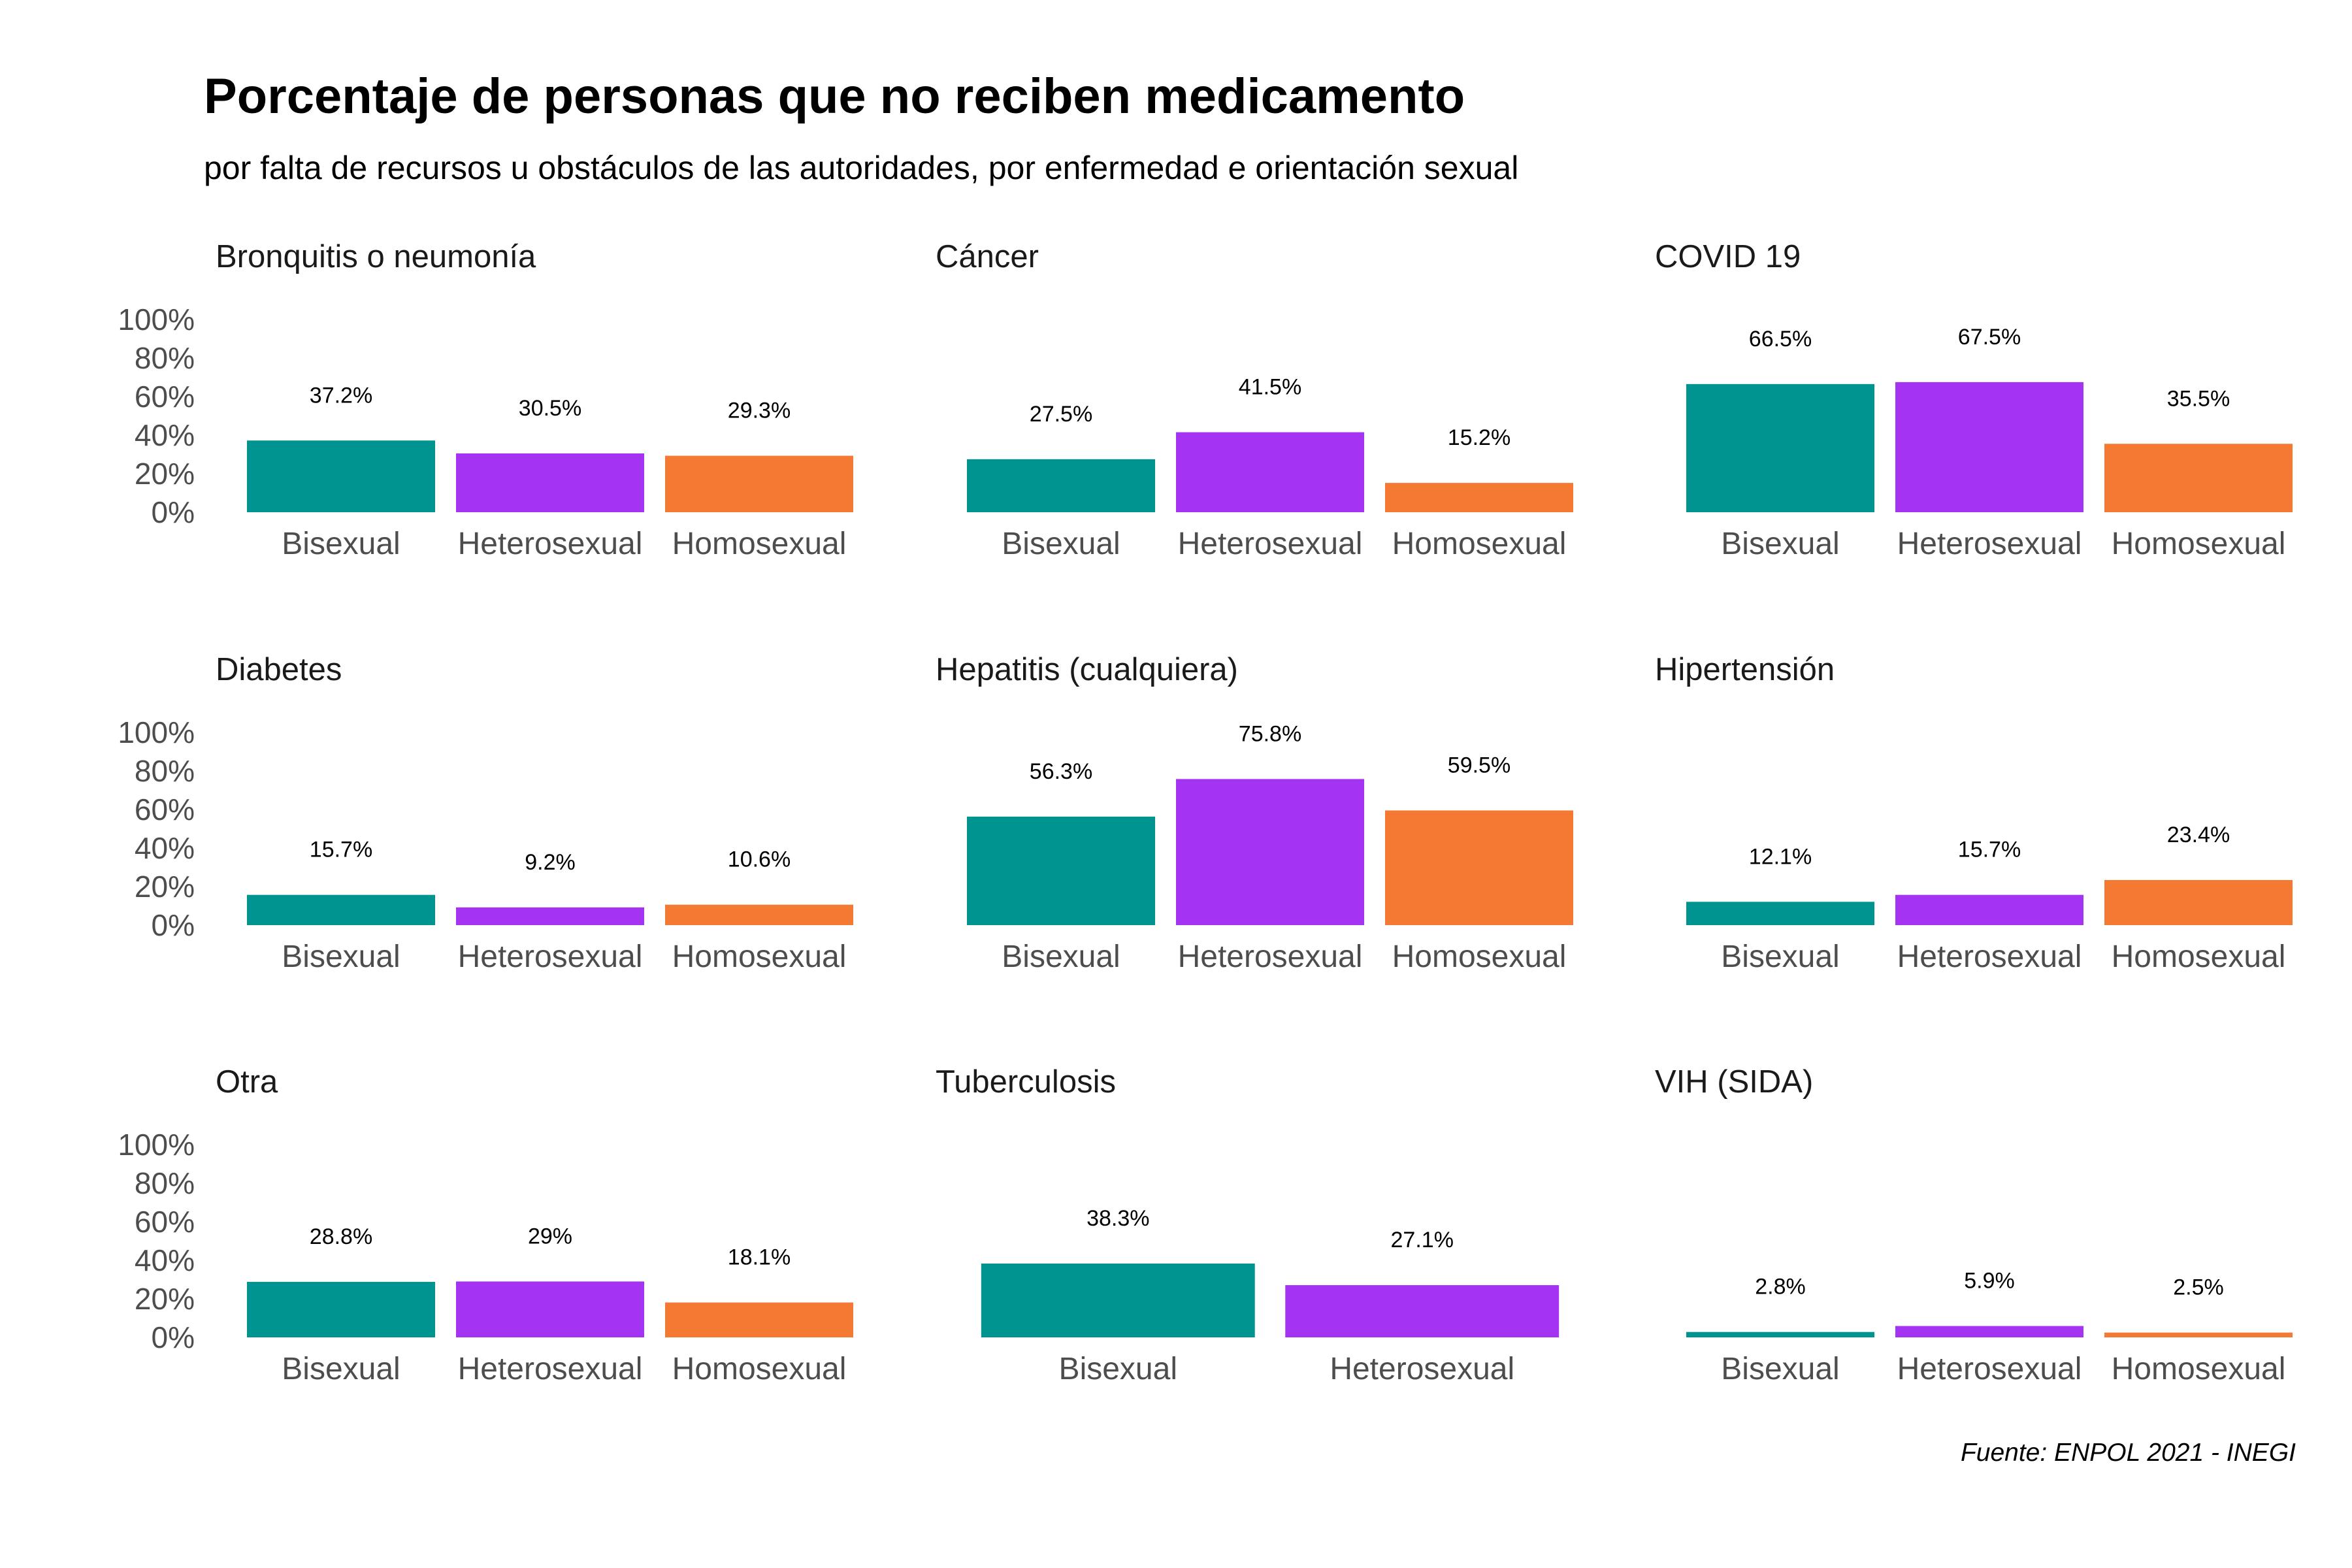 The width and height of the screenshot is (2352, 1568). What do you see at coordinates (759, 859) in the screenshot?
I see `data-label: 10.6%` at bounding box center [759, 859].